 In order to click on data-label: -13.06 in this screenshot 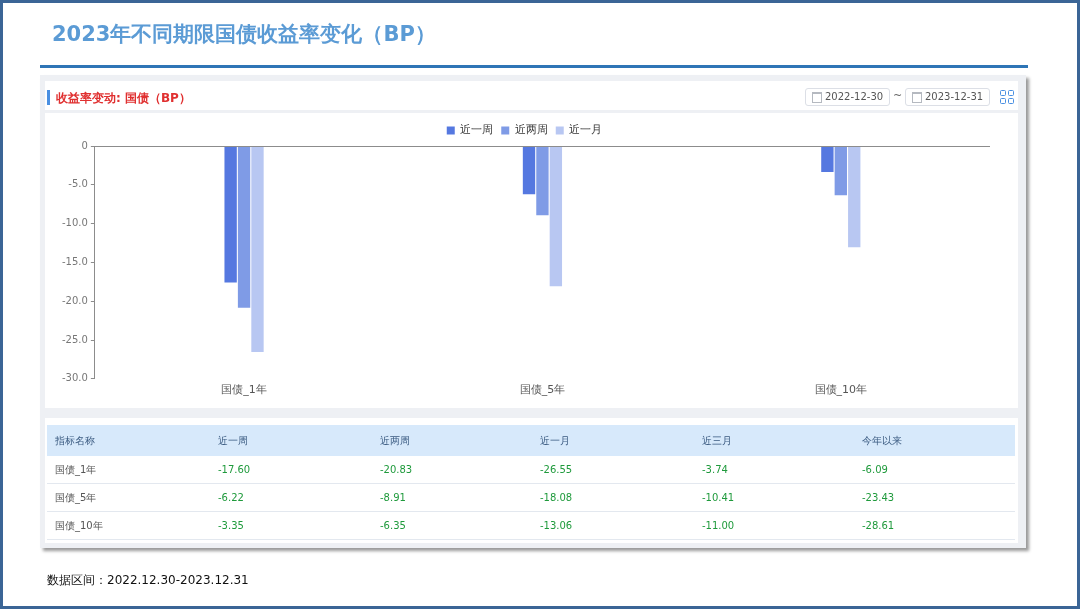, I will do `click(613, 525)`.